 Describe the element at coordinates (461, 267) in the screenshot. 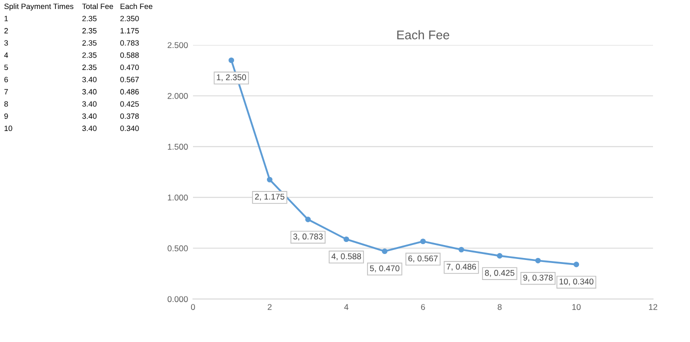

I see `data-label: 7, 0.486` at that location.